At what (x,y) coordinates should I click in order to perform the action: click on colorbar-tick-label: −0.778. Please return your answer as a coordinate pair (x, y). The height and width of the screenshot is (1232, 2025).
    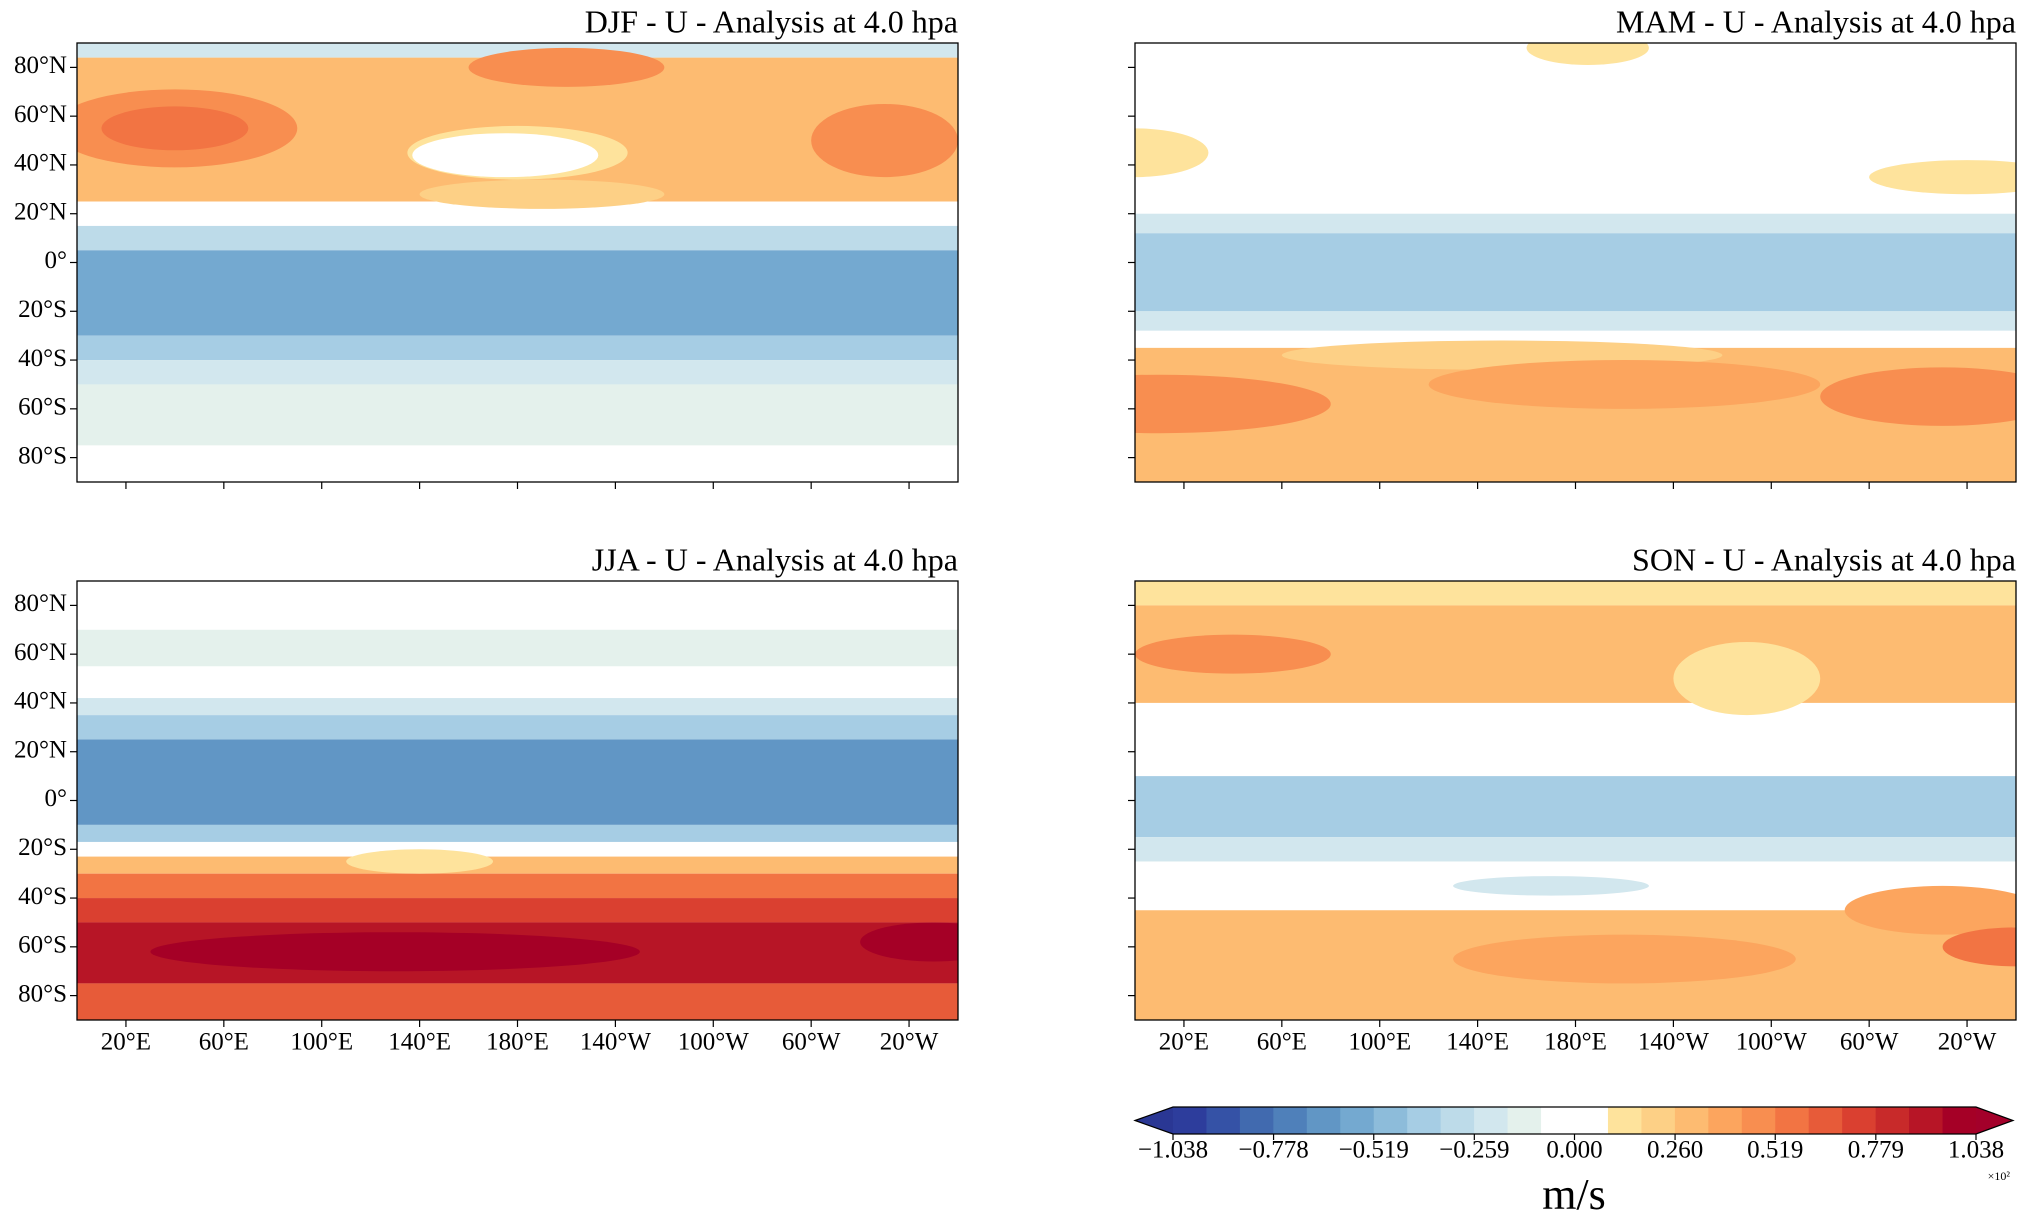
    Looking at the image, I should click on (1273, 1150).